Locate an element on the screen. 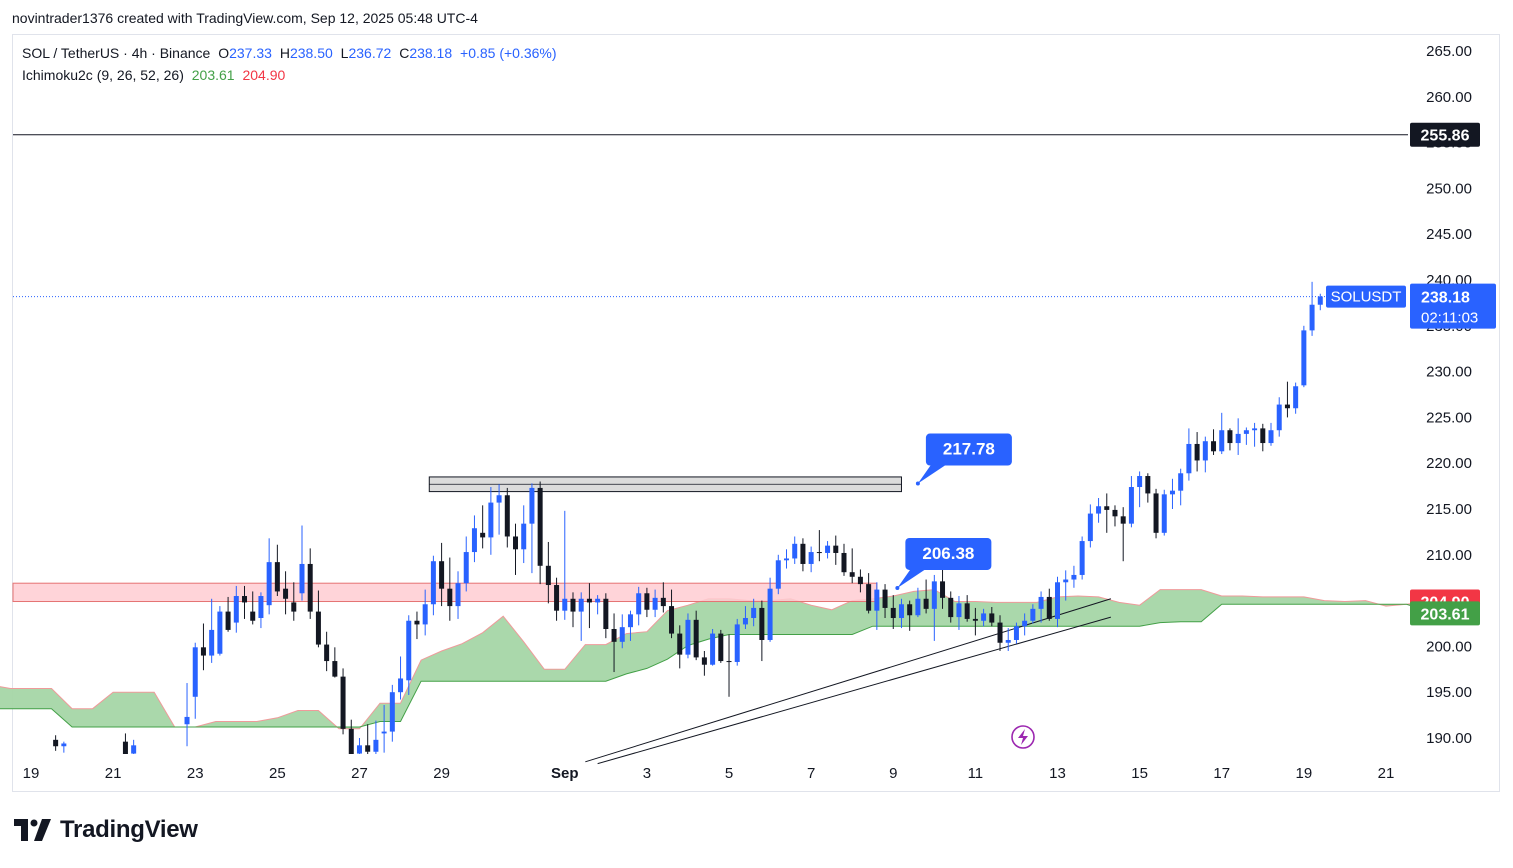  x-tick-label: 7 is located at coordinates (811, 773).